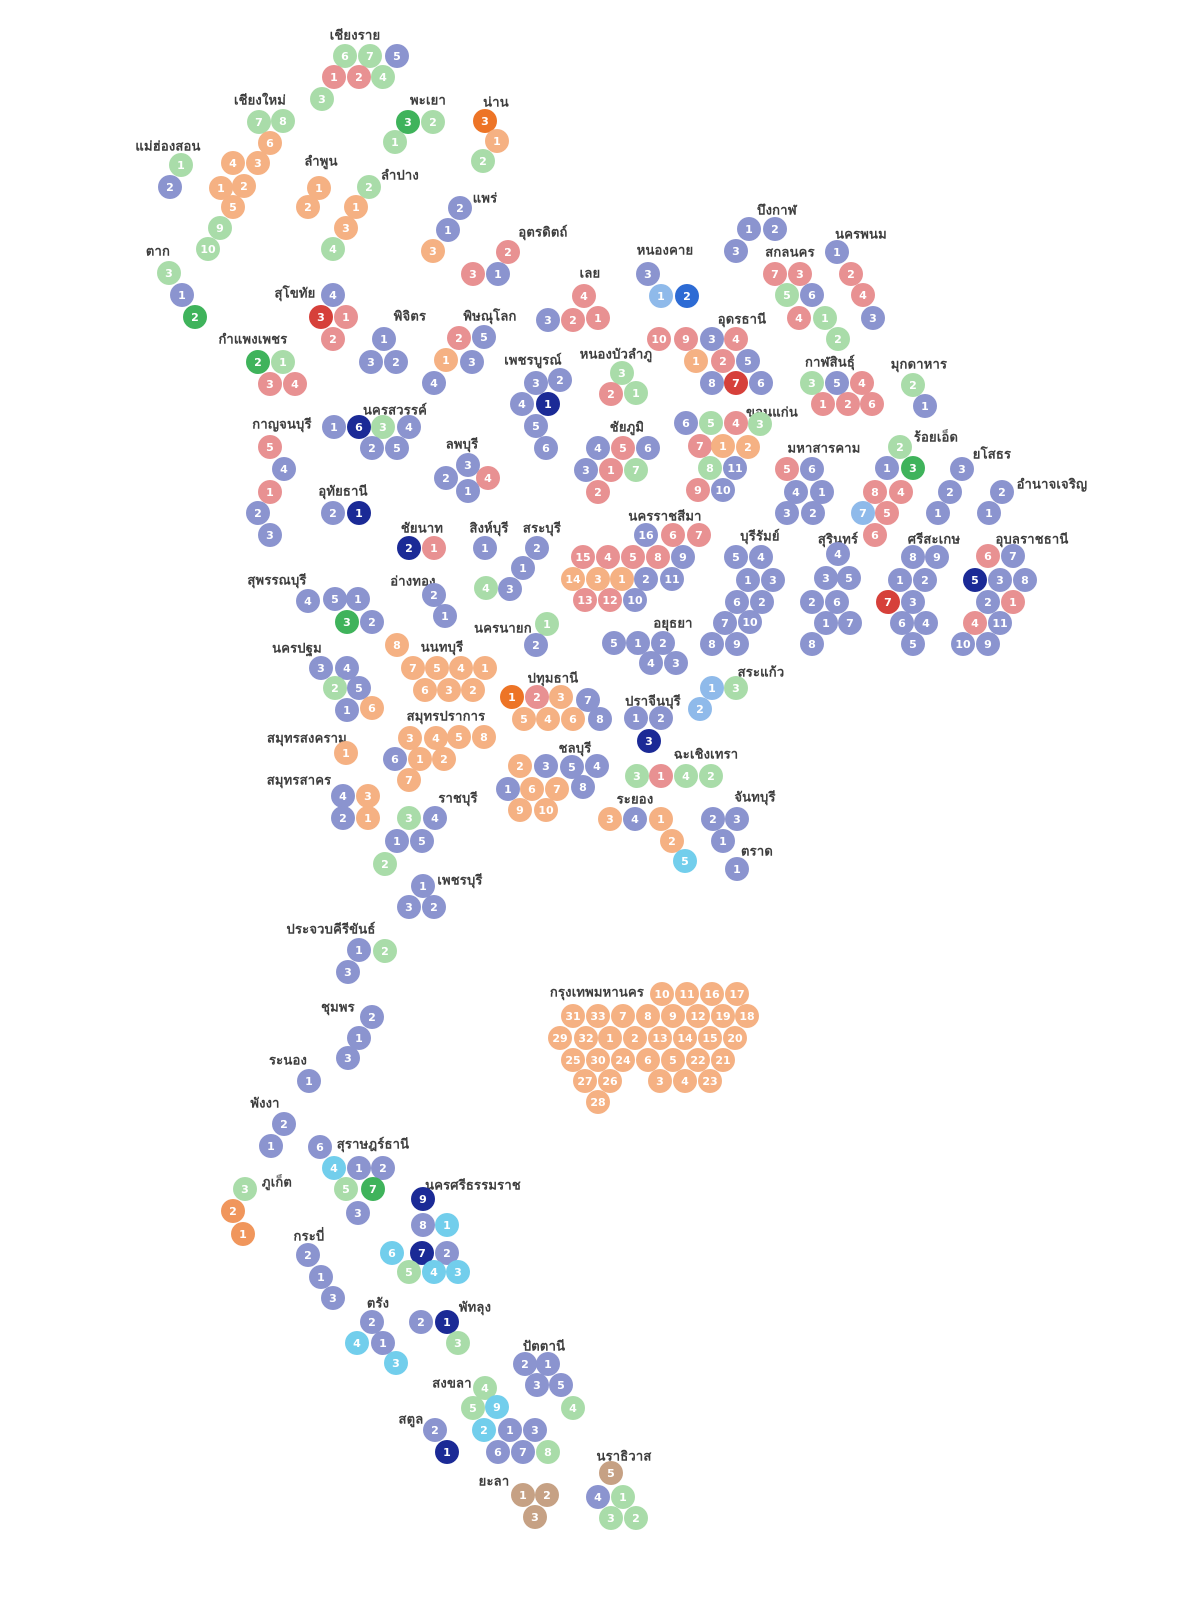 The width and height of the screenshot is (1200, 1598). I want to click on constituency-circle: 10, so click(635, 600).